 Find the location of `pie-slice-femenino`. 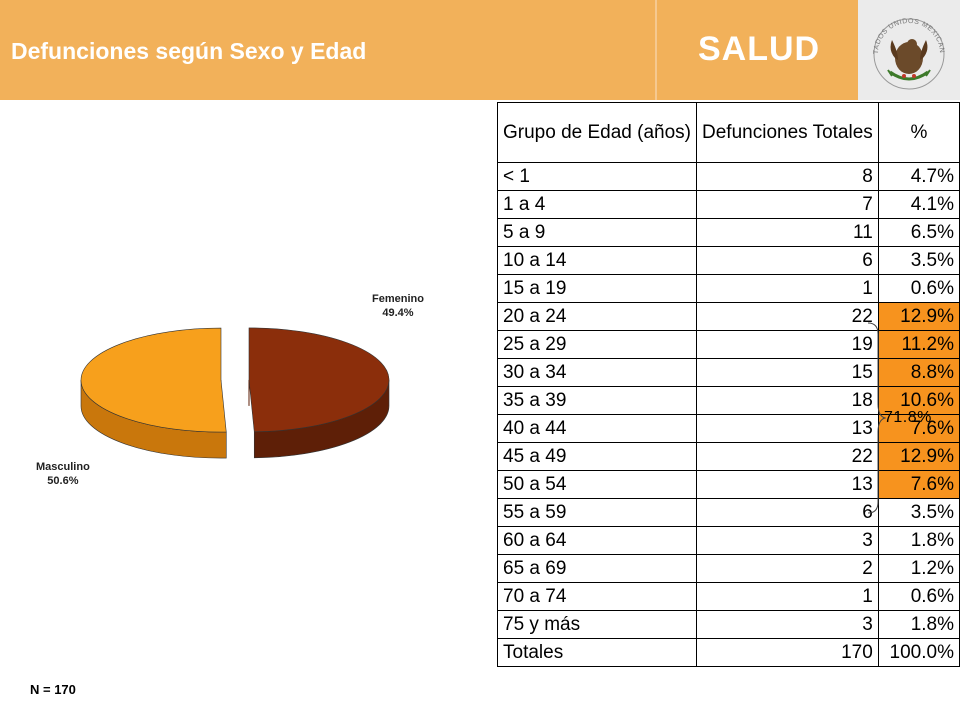

pie-slice-femenino is located at coordinates (319, 380).